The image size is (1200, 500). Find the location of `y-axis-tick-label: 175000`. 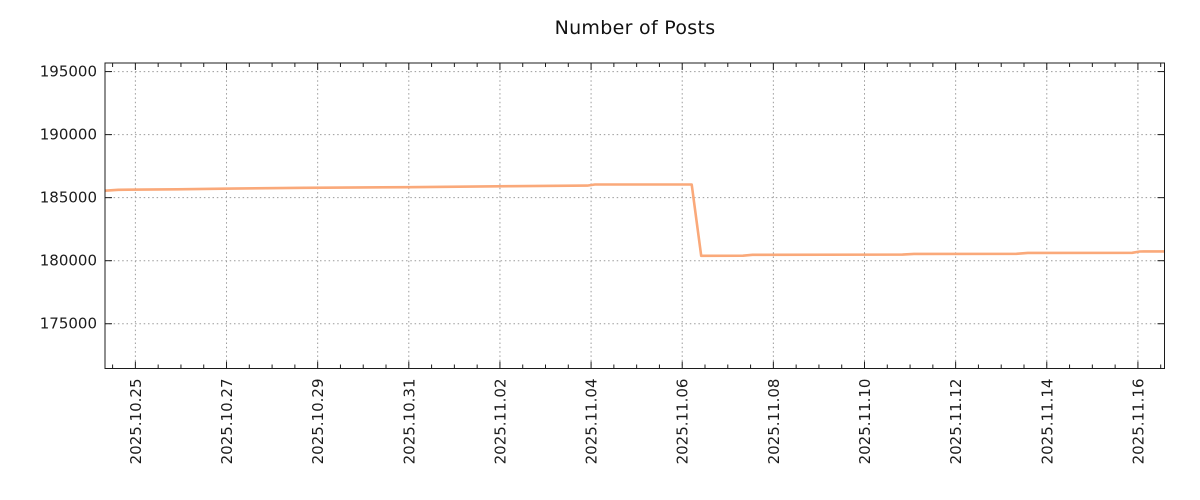

y-axis-tick-label: 175000 is located at coordinates (68, 324).